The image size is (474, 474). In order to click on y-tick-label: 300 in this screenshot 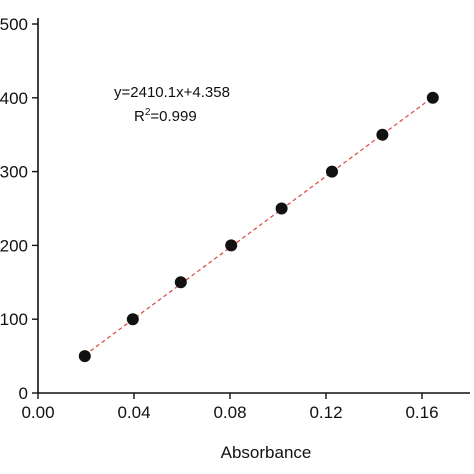, I will do `click(14, 172)`.